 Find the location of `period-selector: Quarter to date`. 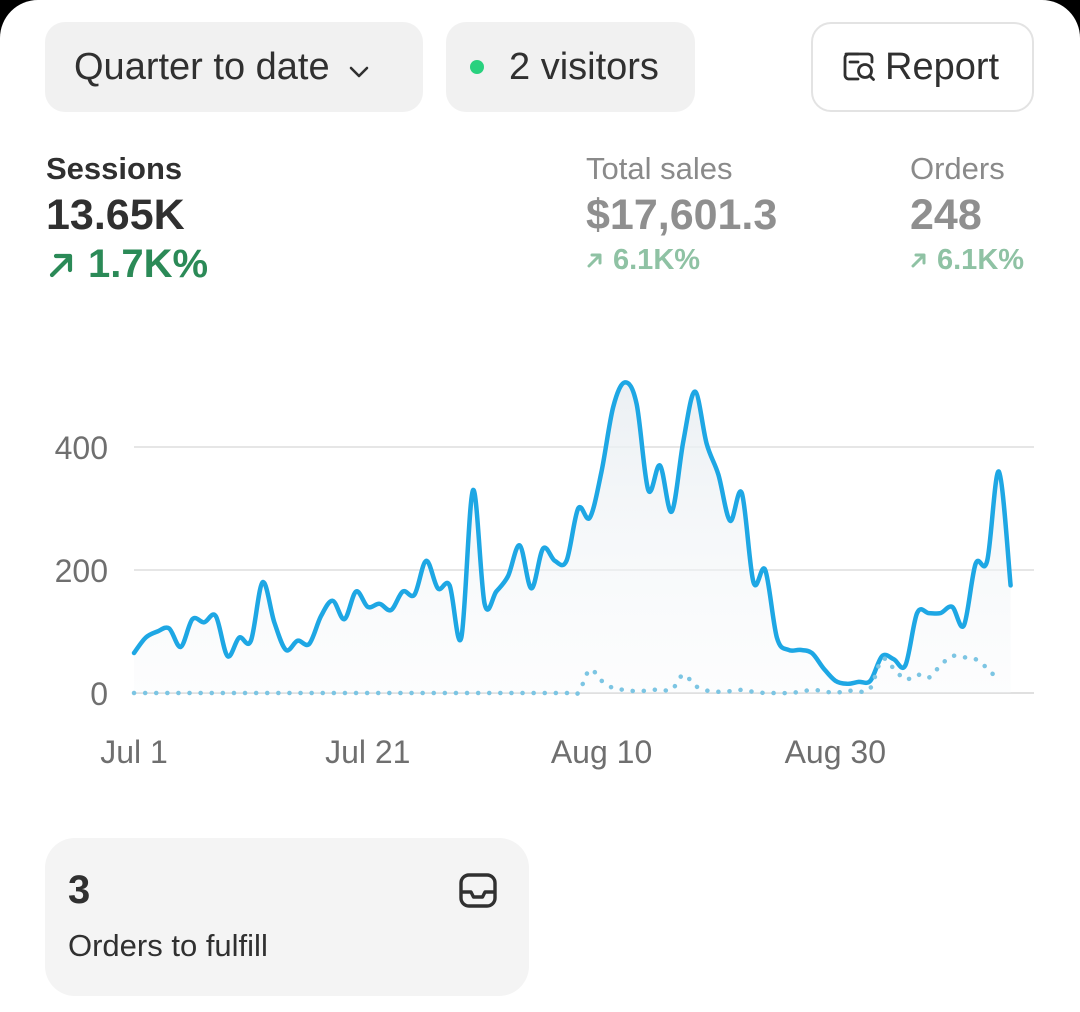

period-selector: Quarter to date is located at coordinates (234, 67).